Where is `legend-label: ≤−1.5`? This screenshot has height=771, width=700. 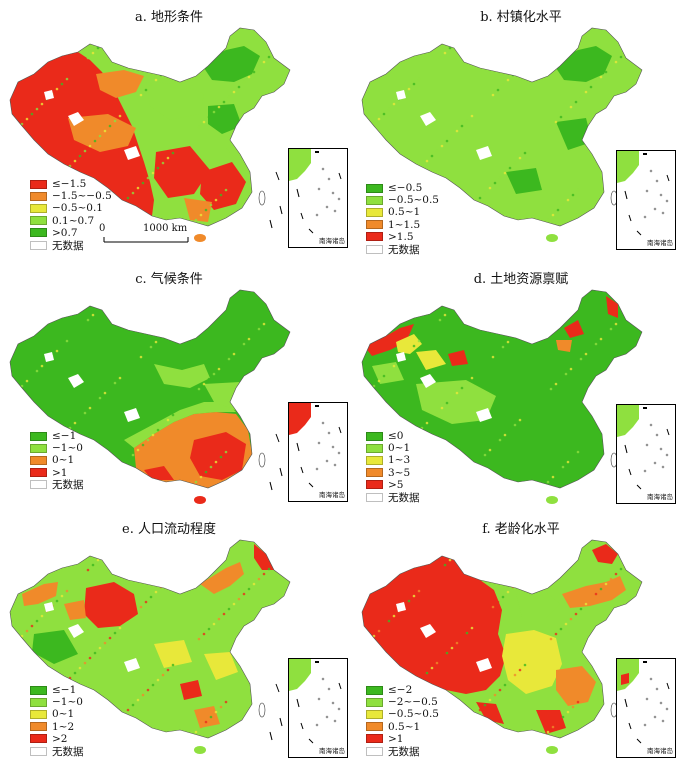
legend-label: ≤−1.5 is located at coordinates (69, 184).